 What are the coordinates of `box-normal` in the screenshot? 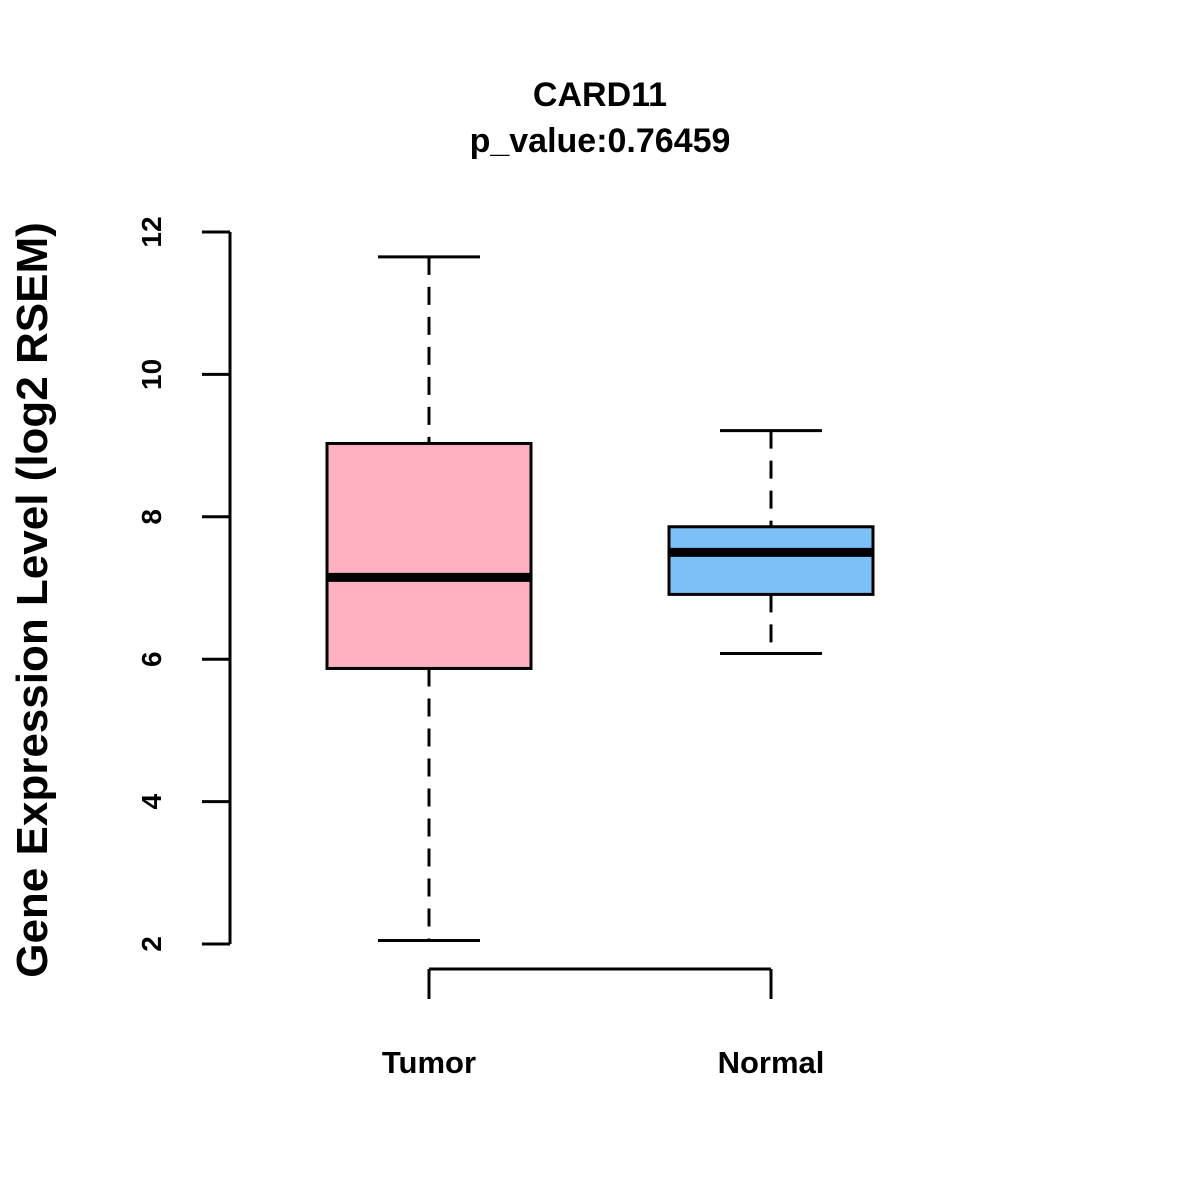 It's located at (771, 542).